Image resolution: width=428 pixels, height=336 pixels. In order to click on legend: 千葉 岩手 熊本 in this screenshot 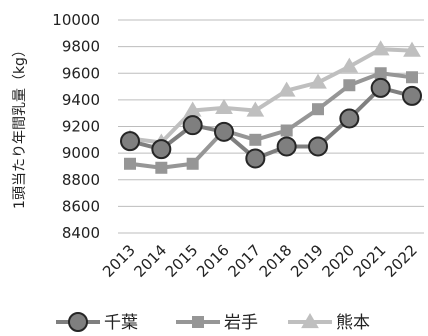, I will do `click(213, 322)`.